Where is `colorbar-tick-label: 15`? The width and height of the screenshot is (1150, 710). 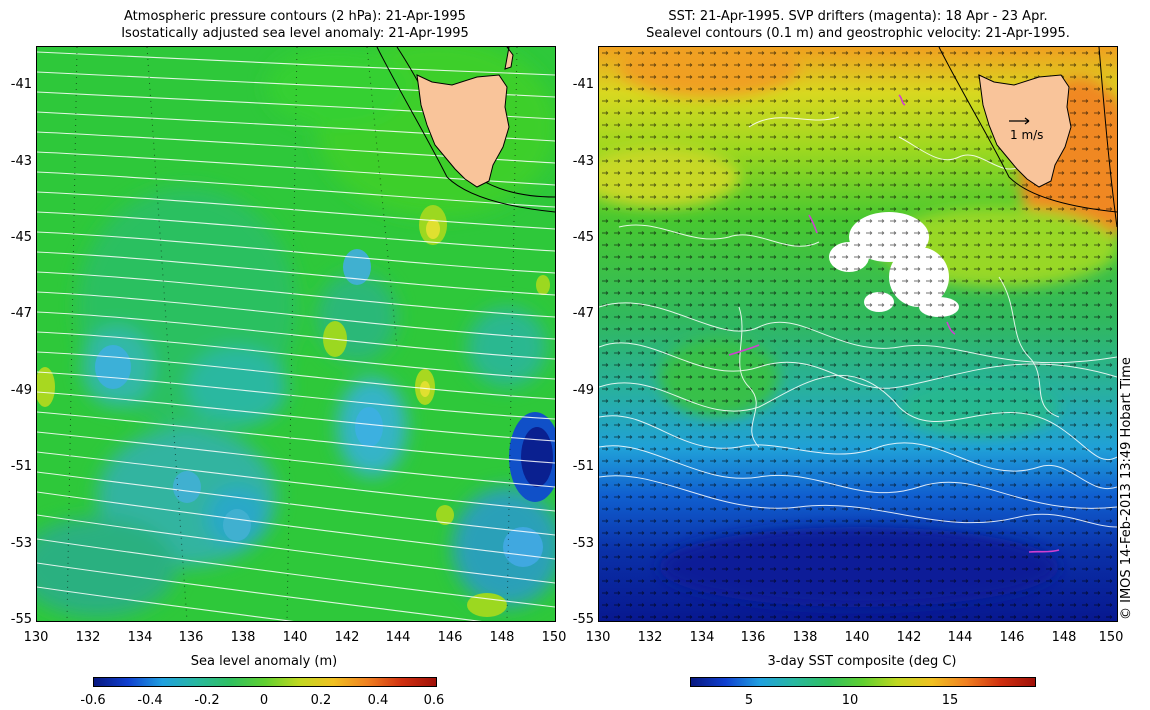 colorbar-tick-label: 15 is located at coordinates (950, 700).